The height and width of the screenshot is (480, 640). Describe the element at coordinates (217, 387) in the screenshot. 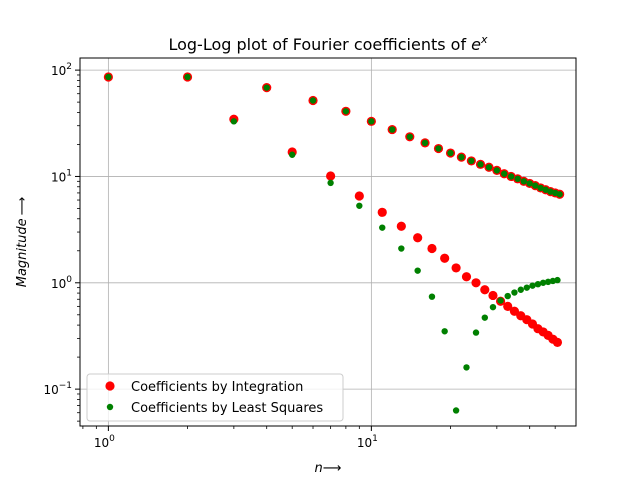

I see `legend-label: Coefficients by Integration` at that location.